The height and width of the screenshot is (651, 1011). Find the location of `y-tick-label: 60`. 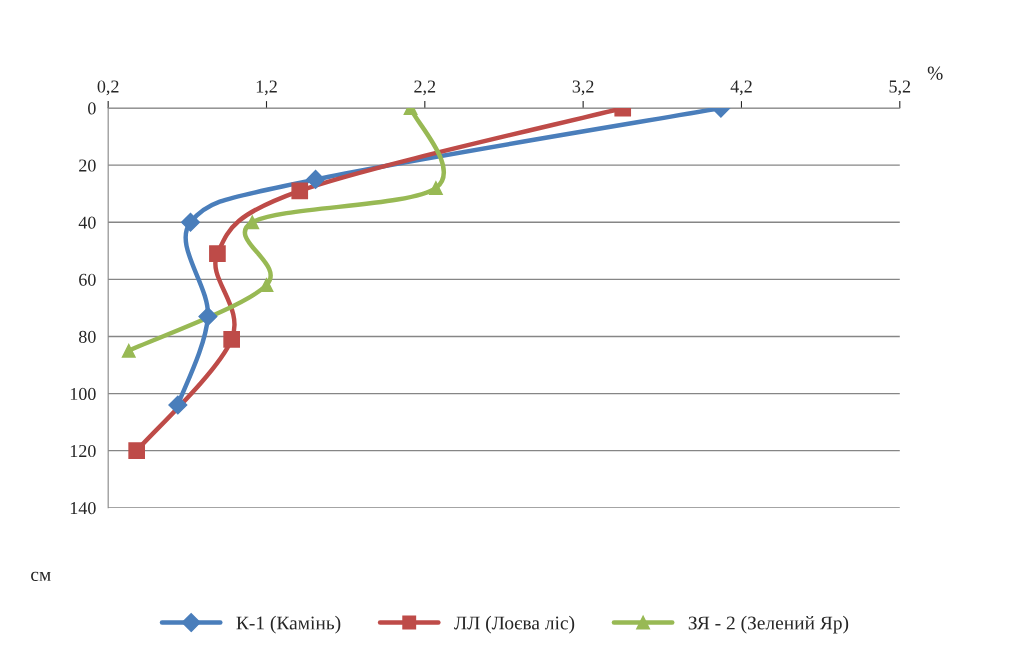

y-tick-label: 60 is located at coordinates (87, 279).